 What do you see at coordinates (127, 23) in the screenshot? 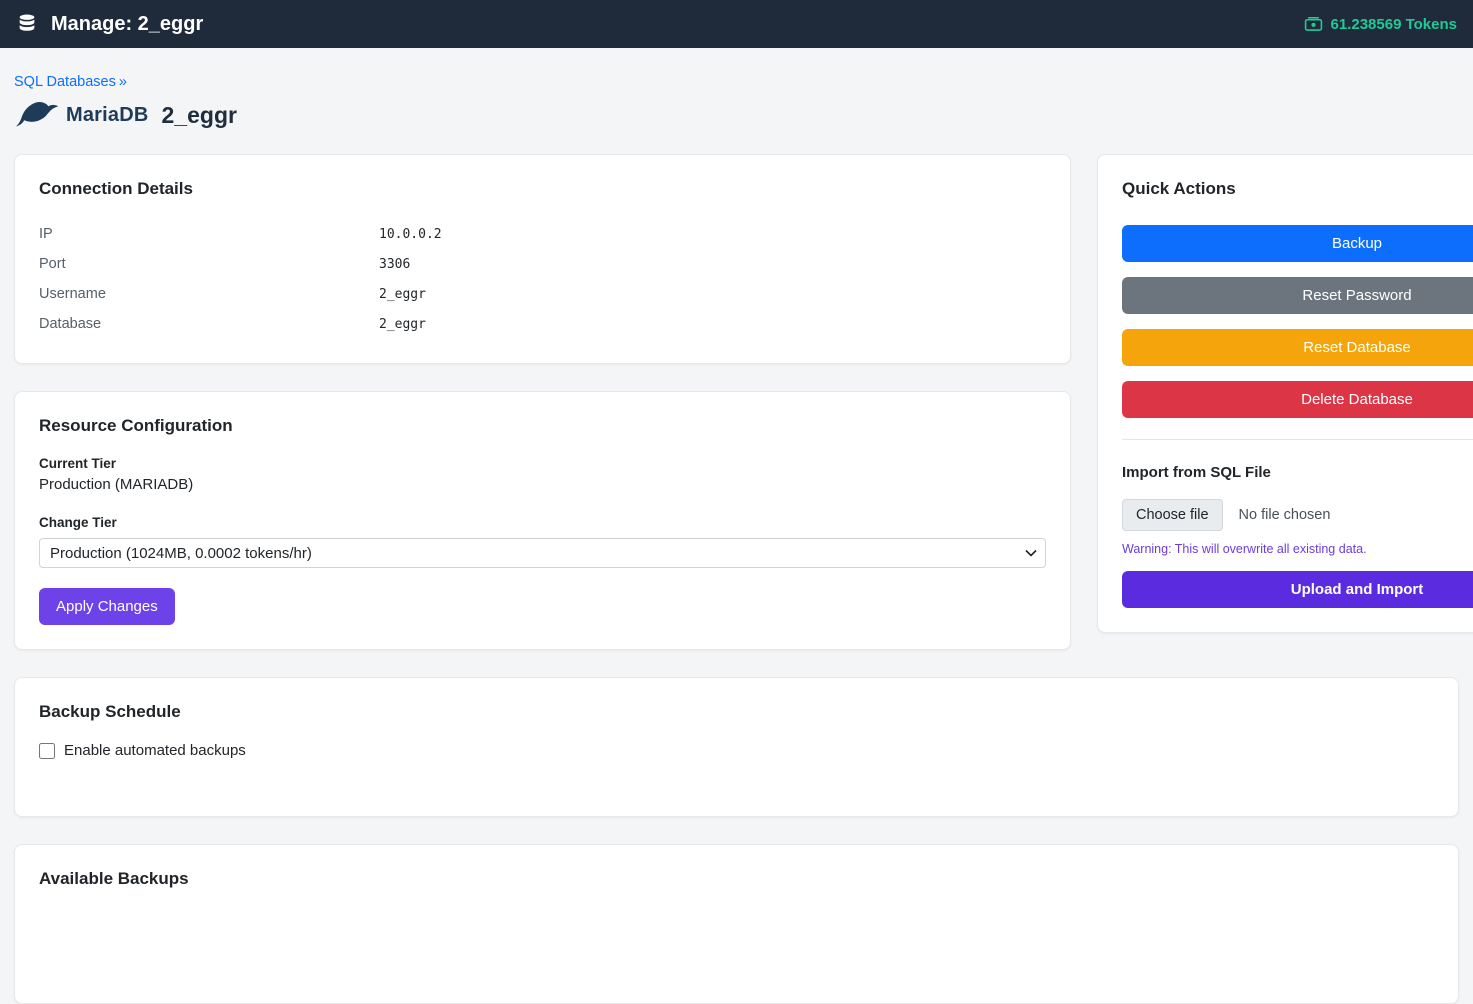
I see `navbar-title: Manage: 2_eggr` at bounding box center [127, 23].